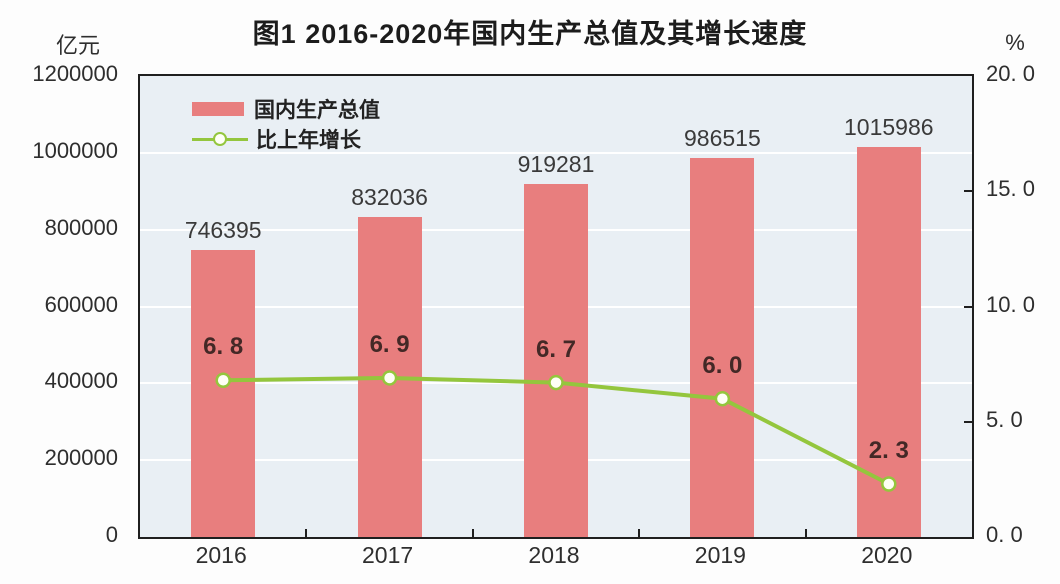 The width and height of the screenshot is (1060, 584). I want to click on bar-value-label: 746395, so click(223, 230).